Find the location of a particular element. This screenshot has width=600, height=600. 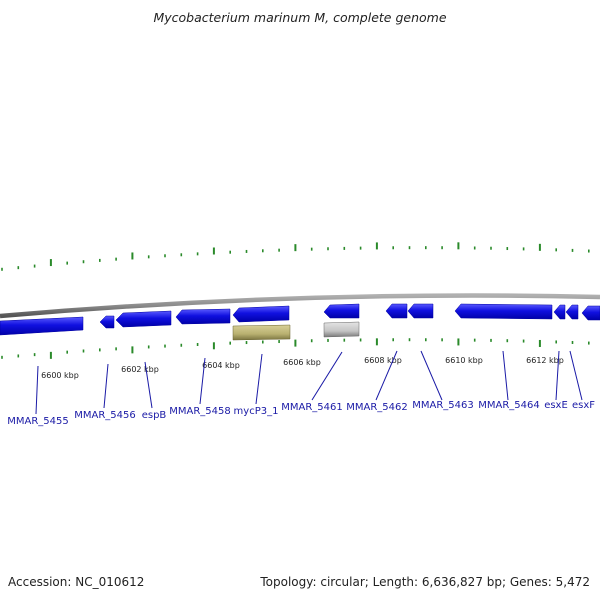

genome-backbone is located at coordinates (300, 306).